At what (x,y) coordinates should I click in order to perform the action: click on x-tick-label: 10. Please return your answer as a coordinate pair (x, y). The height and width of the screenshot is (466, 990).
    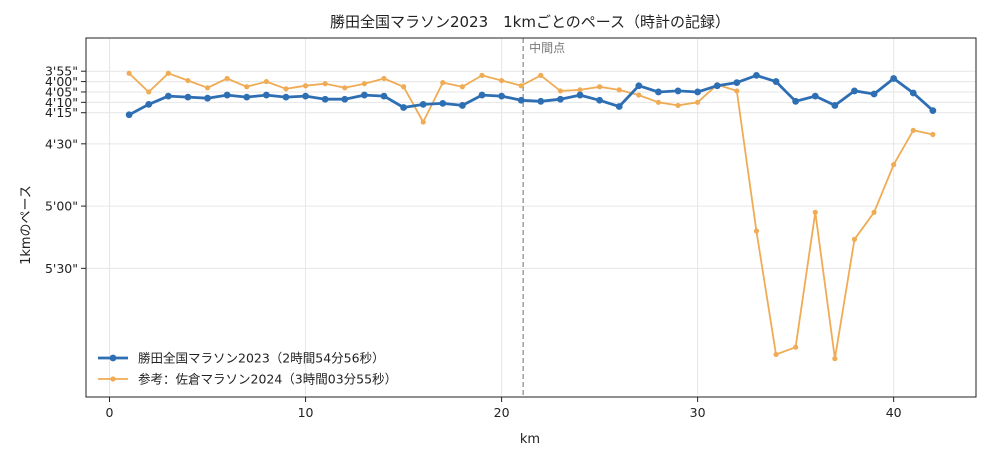
    Looking at the image, I should click on (306, 412).